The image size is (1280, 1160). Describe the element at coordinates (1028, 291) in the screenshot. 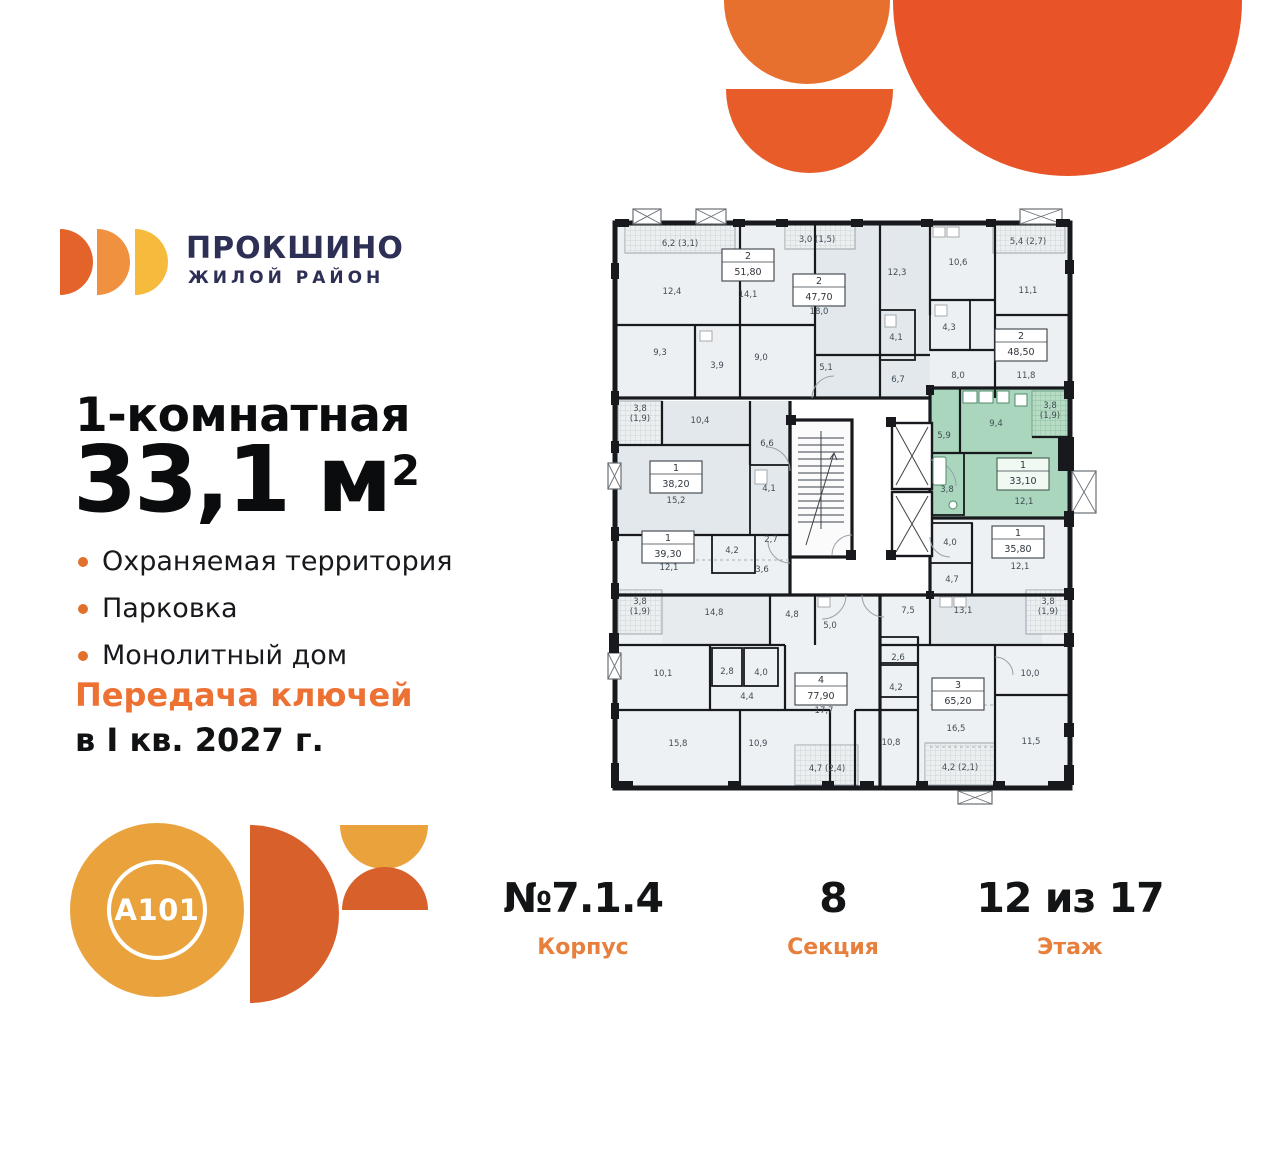

I see `room-area-label: 11,1` at that location.